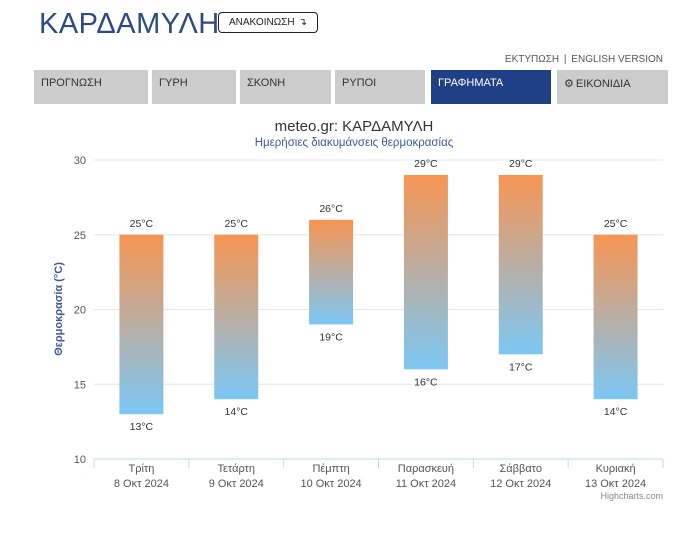  Describe the element at coordinates (236, 469) in the screenshot. I see `x-tick-label-day: Τετάρτη` at that location.